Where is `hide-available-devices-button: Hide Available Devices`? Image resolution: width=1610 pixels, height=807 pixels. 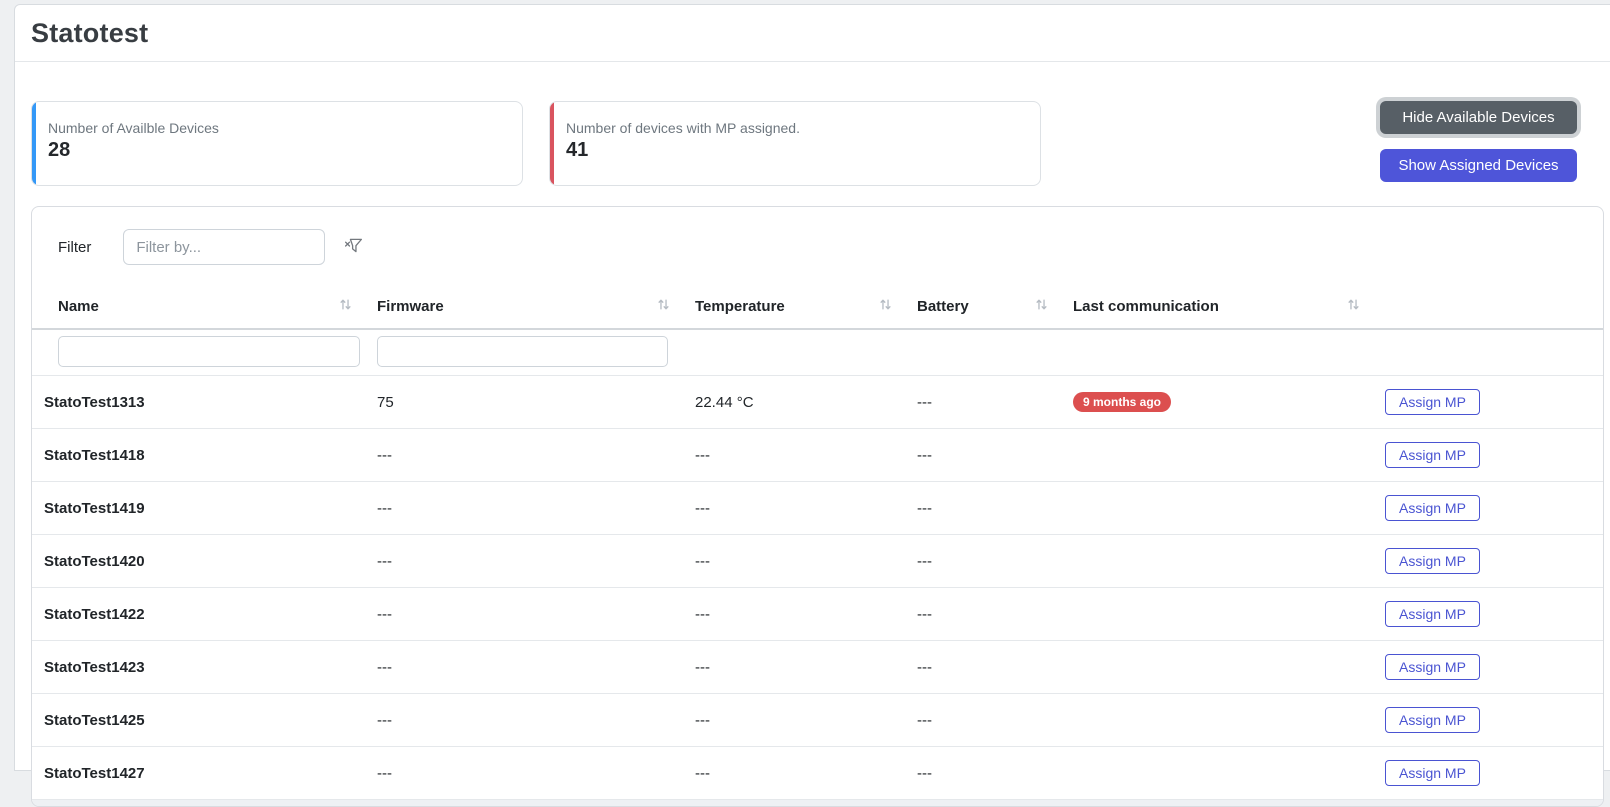 hide-available-devices-button: Hide Available Devices is located at coordinates (1478, 117).